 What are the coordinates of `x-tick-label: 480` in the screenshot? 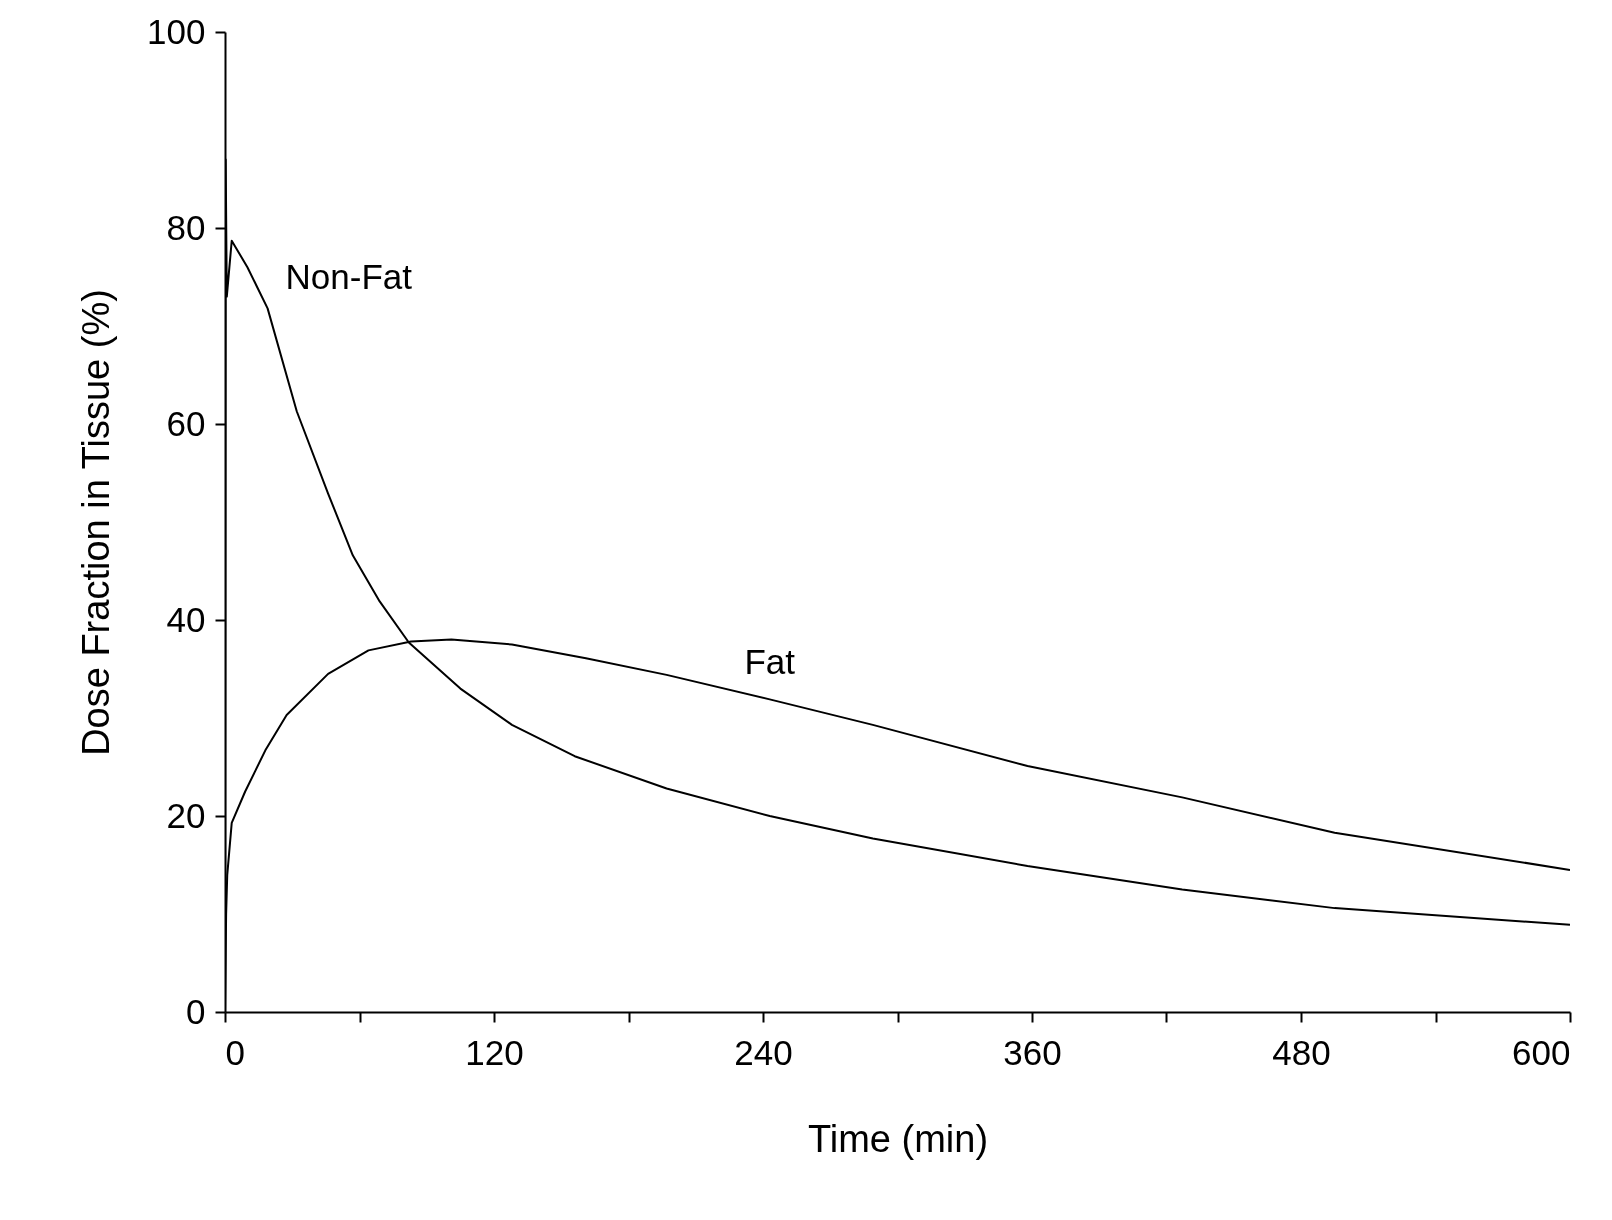 It's located at (1301, 1052).